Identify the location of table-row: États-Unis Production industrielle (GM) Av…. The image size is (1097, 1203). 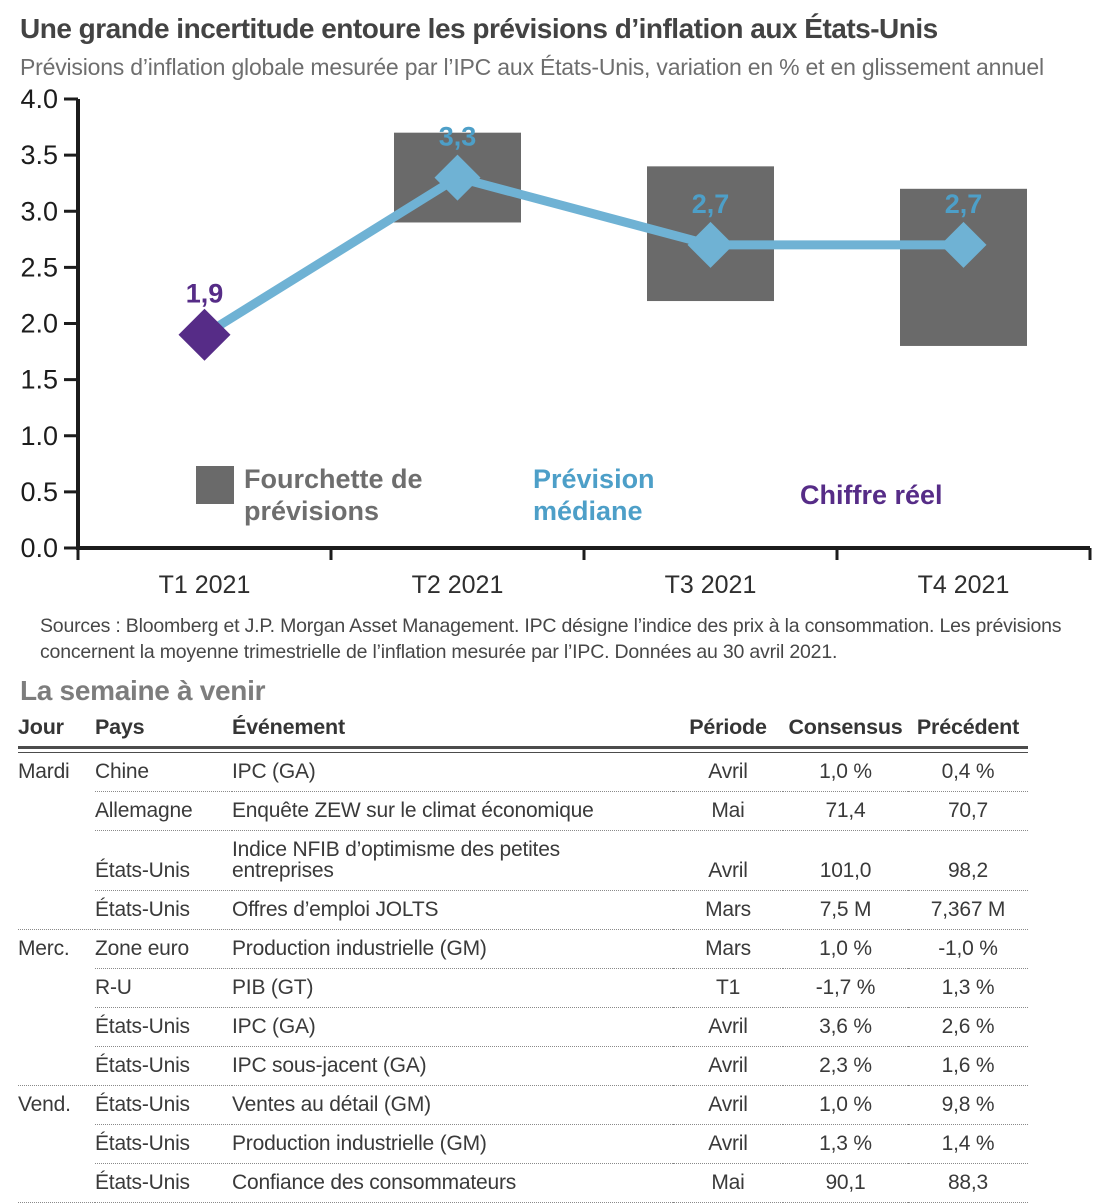
(523, 1144).